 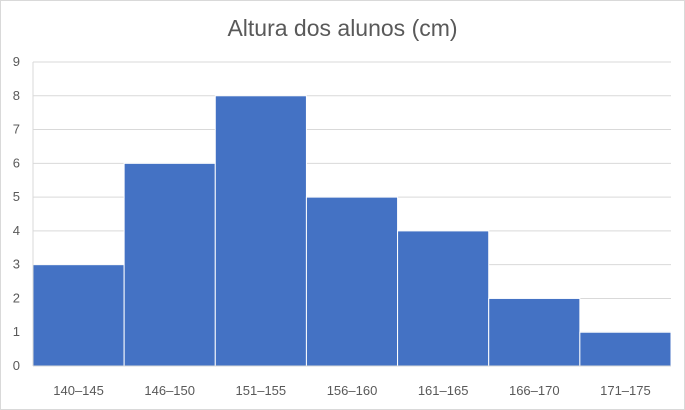 What do you see at coordinates (16, 331) in the screenshot?
I see `y-tick-label: 1` at bounding box center [16, 331].